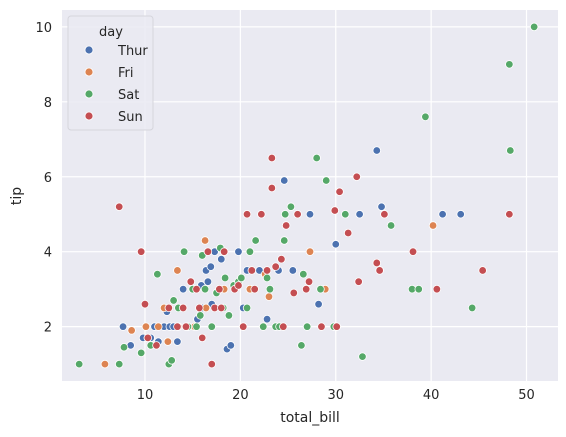 This screenshot has height=437, width=566. What do you see at coordinates (145, 395) in the screenshot?
I see `x-tick-label: 10` at bounding box center [145, 395].